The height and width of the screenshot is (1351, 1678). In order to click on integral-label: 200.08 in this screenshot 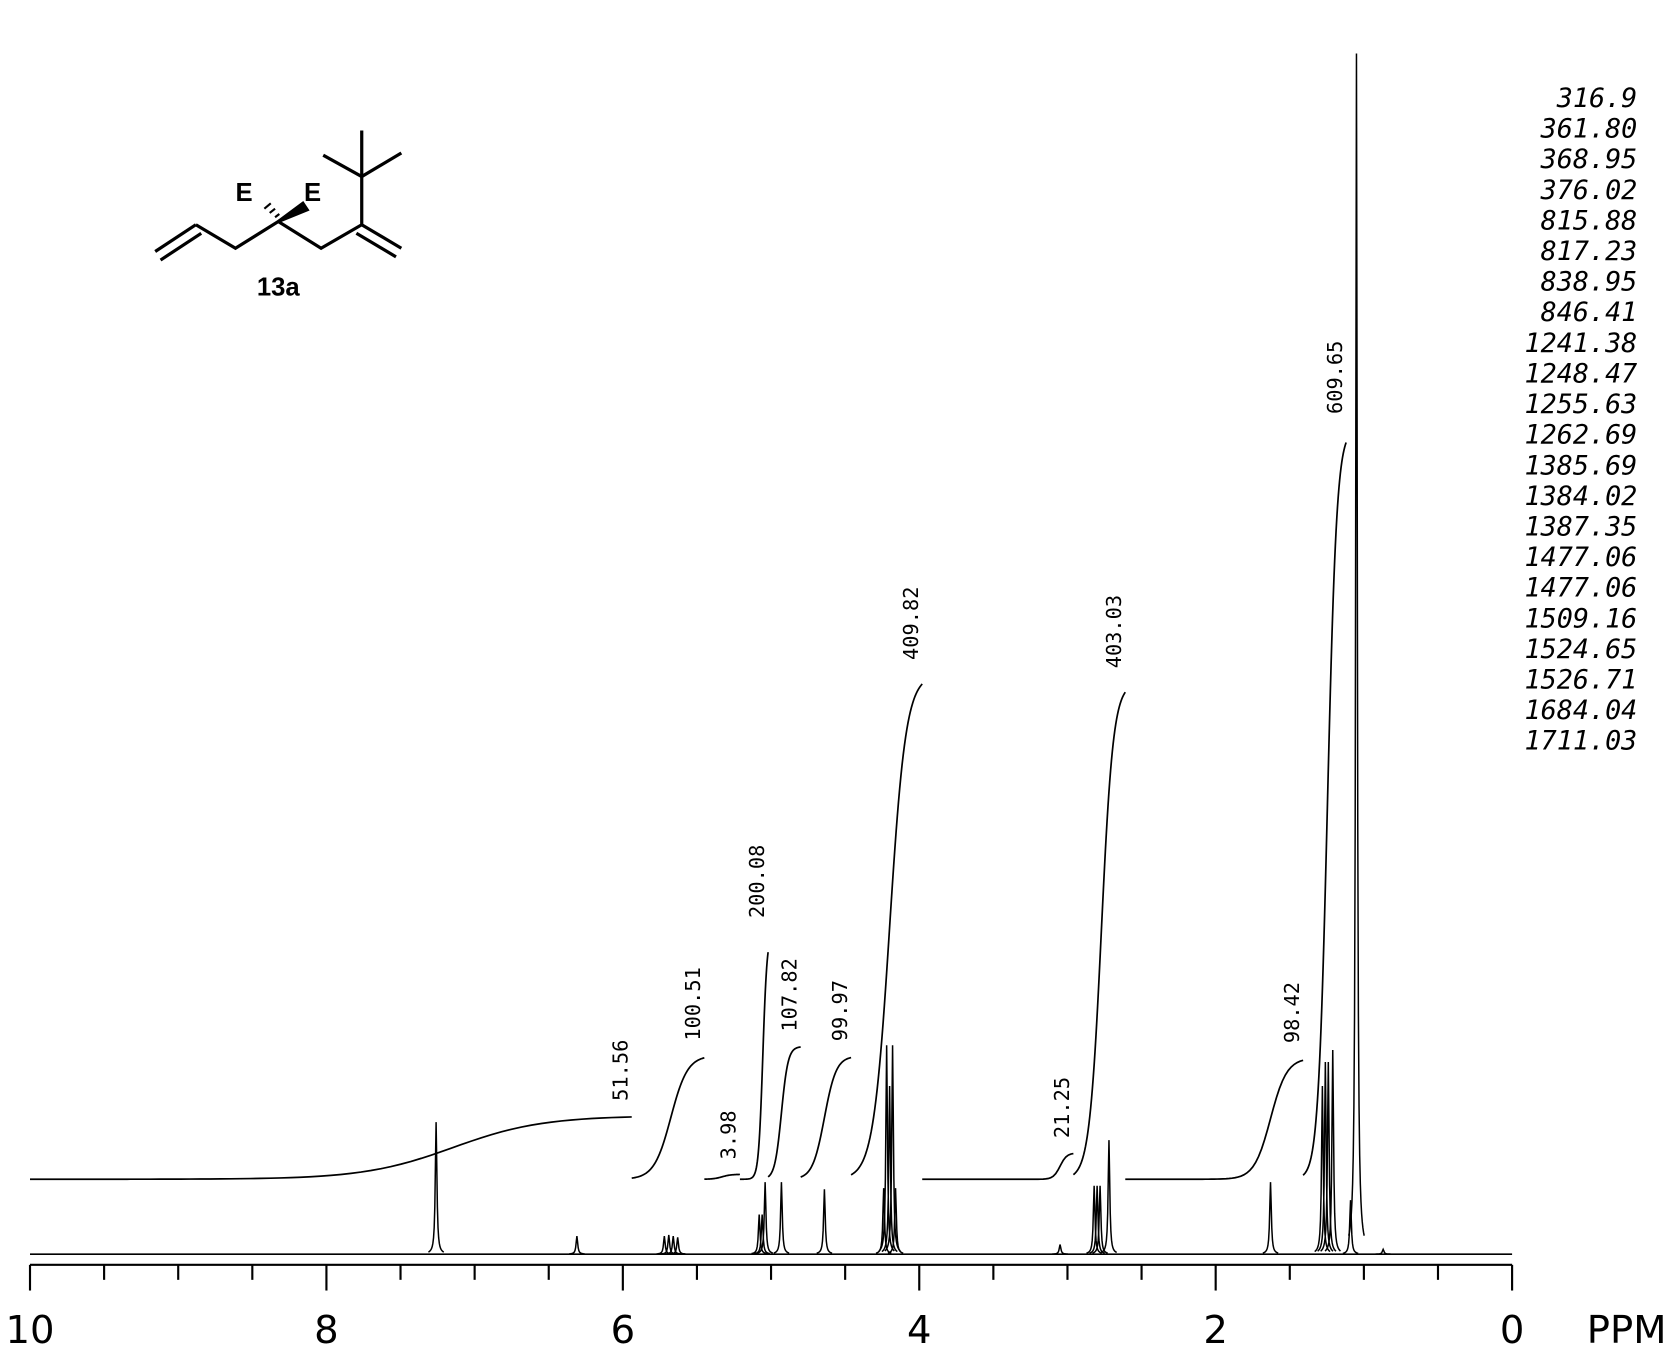, I will do `click(757, 881)`.